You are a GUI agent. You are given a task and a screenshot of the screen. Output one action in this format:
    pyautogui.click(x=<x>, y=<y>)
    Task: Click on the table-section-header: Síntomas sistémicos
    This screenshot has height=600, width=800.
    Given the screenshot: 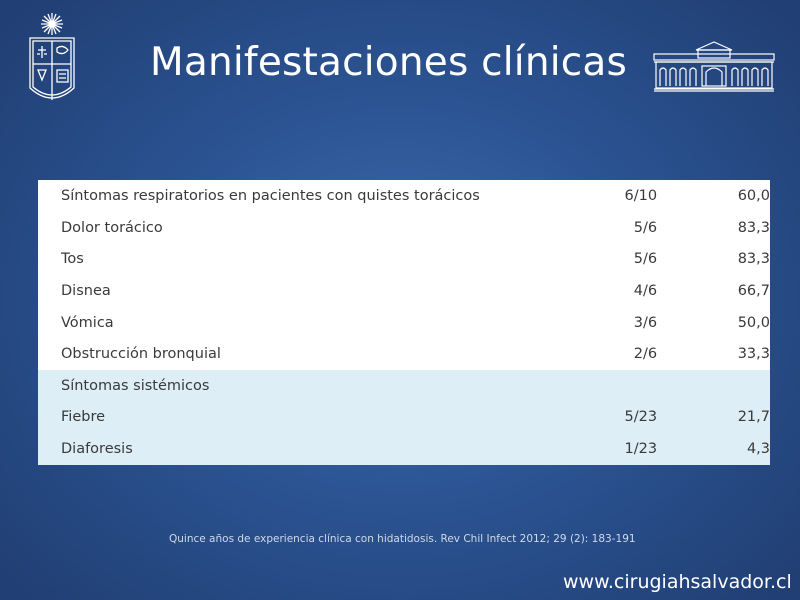 What is the action you would take?
    pyautogui.click(x=404, y=385)
    